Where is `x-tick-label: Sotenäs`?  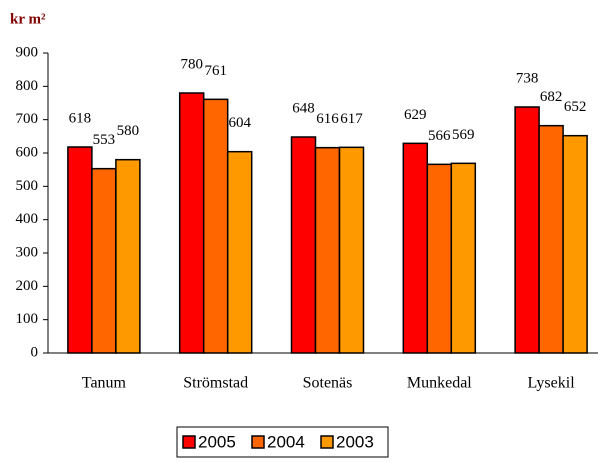
x-tick-label: Sotenäs is located at coordinates (328, 383).